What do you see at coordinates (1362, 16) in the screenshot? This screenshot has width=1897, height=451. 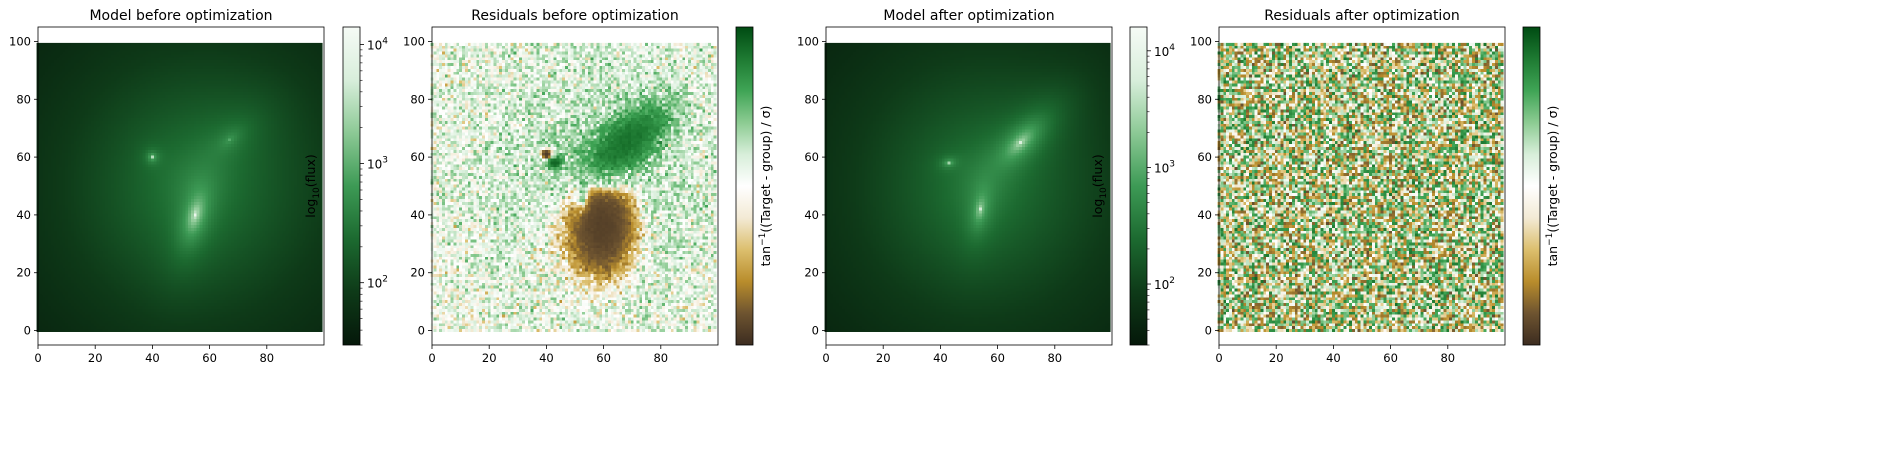 I see `chart-title: Residuals after optimization` at bounding box center [1362, 16].